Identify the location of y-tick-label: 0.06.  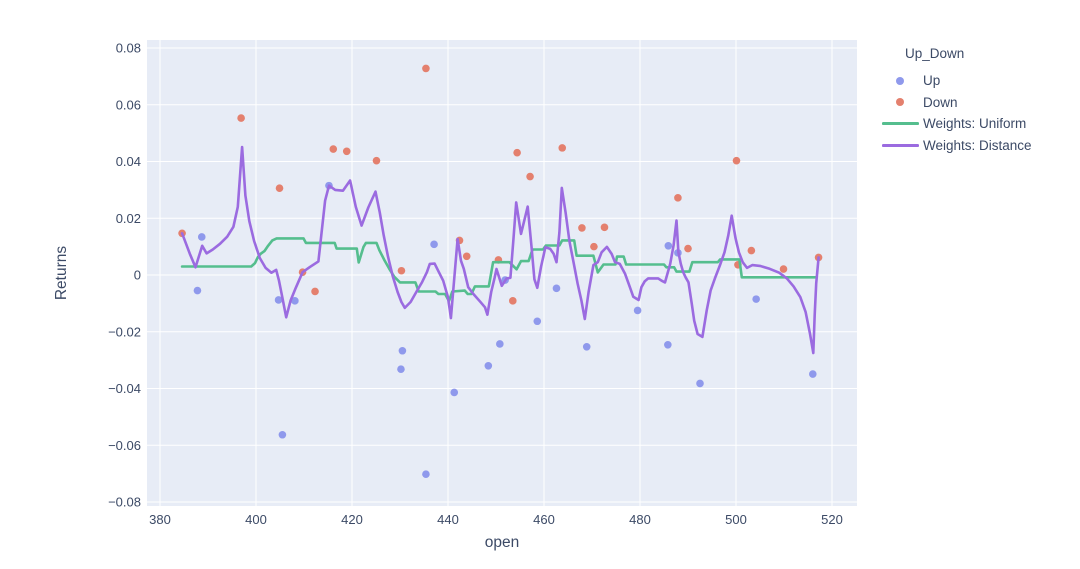
(128, 104).